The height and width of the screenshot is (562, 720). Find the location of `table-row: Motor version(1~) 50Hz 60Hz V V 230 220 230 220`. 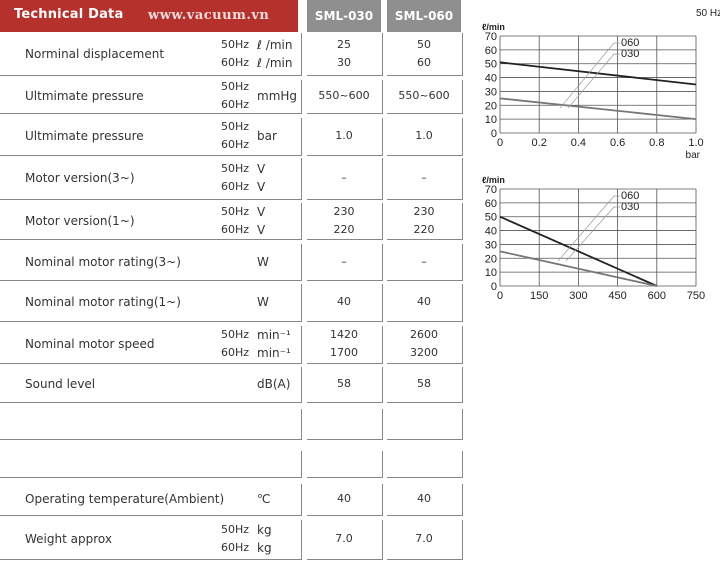

table-row: Motor version(1~) 50Hz 60Hz V V 230 220 230 220 is located at coordinates (232, 221).